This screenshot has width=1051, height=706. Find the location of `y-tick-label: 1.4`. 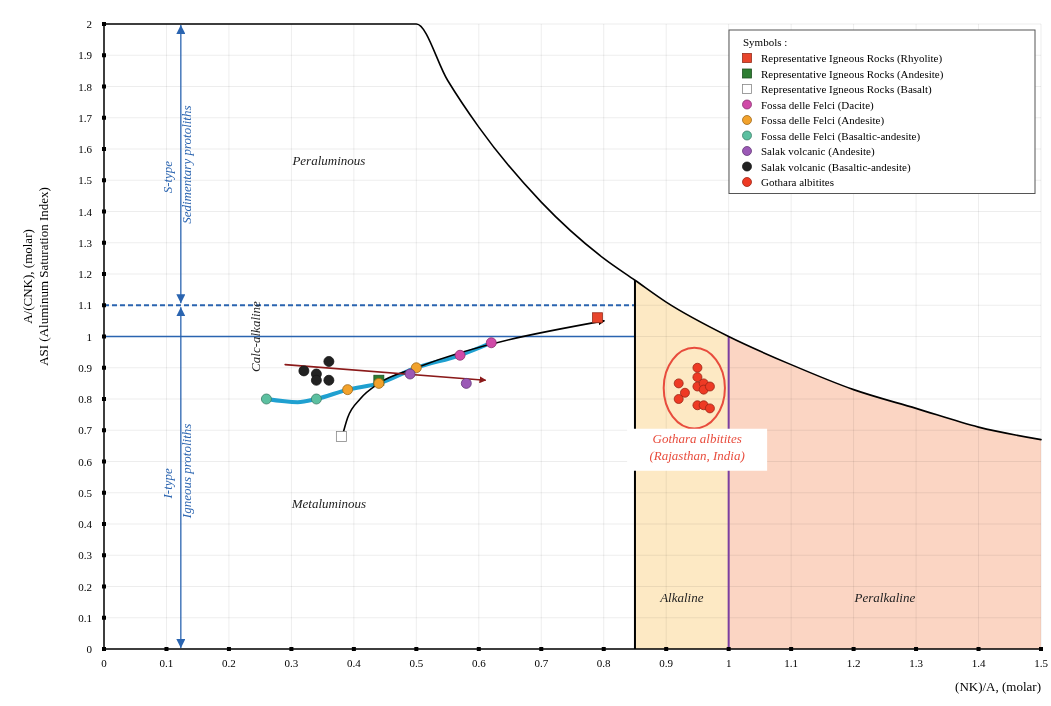

y-tick-label: 1.4 is located at coordinates (85, 211).